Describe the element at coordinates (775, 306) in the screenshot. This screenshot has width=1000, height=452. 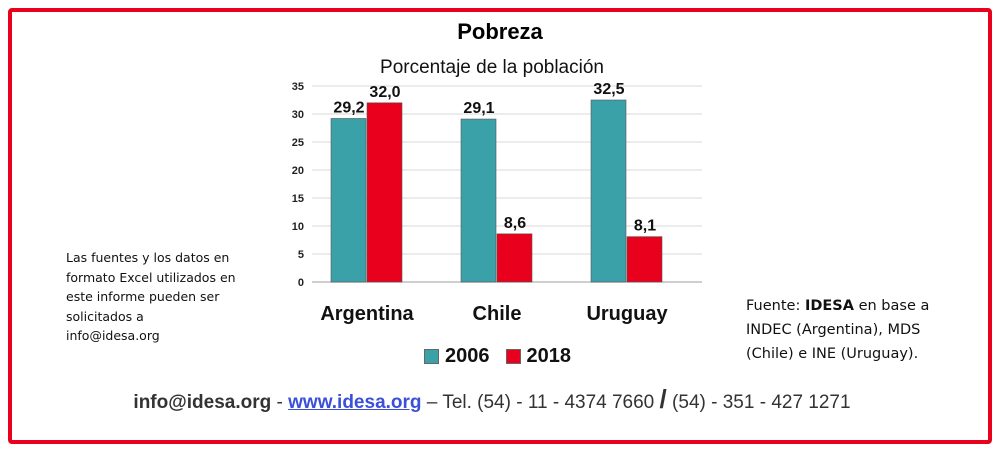
I see `source-prefix: Fuente:` at that location.